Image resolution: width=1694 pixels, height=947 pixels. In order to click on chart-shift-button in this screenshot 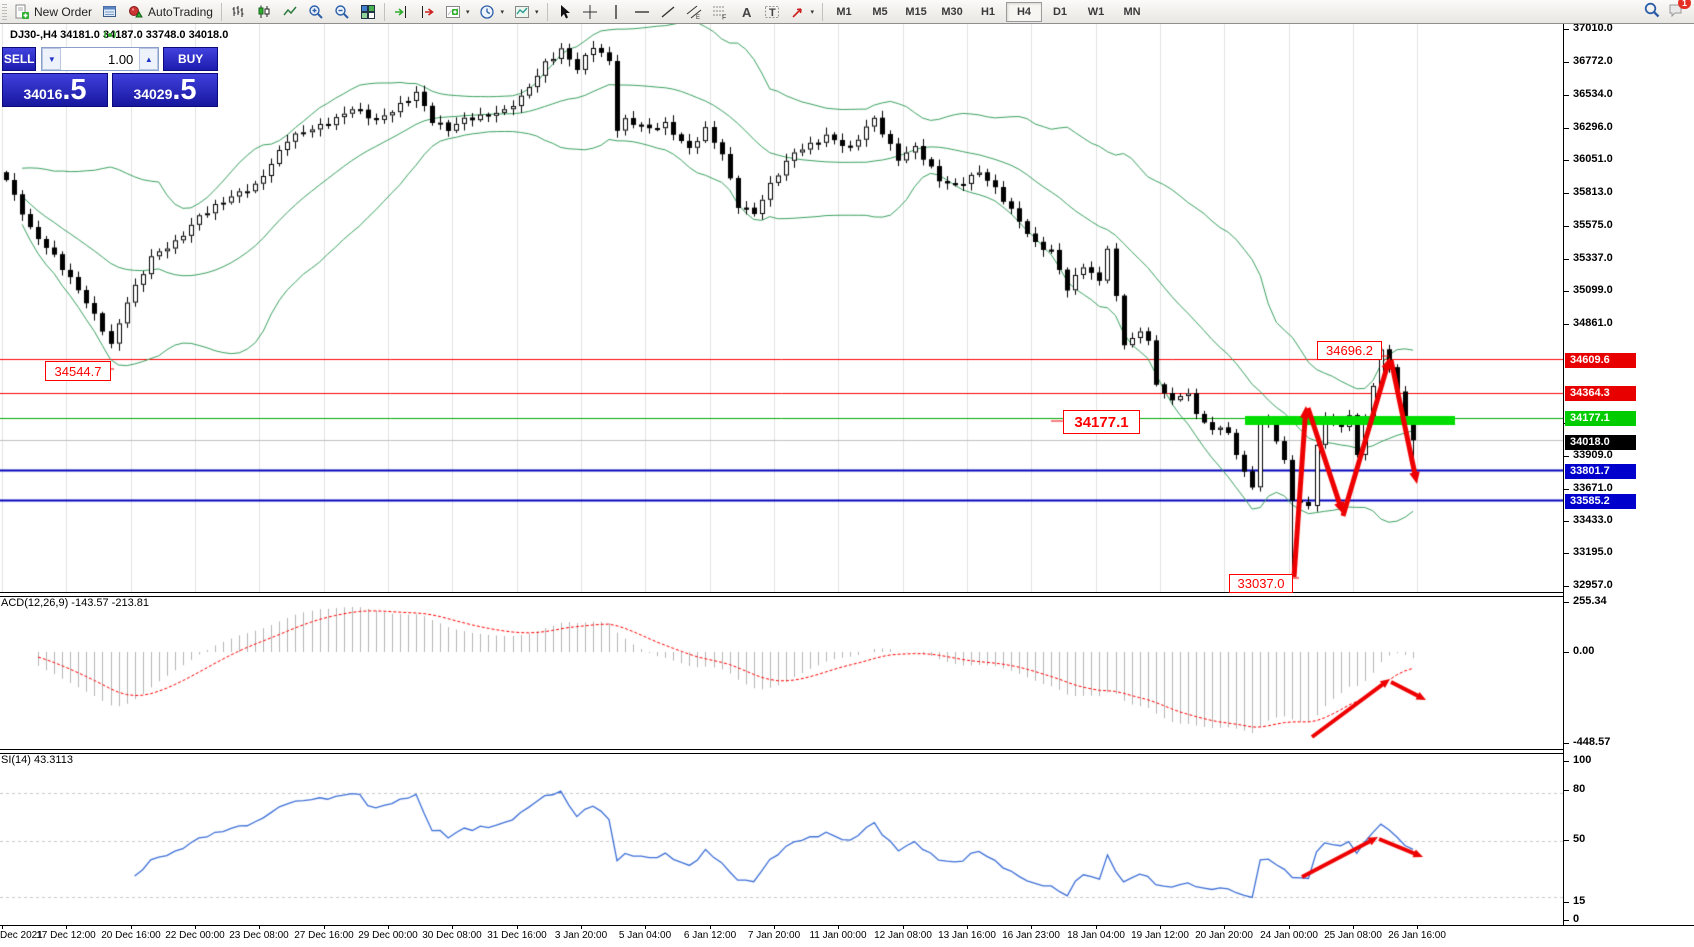, I will do `click(427, 12)`.